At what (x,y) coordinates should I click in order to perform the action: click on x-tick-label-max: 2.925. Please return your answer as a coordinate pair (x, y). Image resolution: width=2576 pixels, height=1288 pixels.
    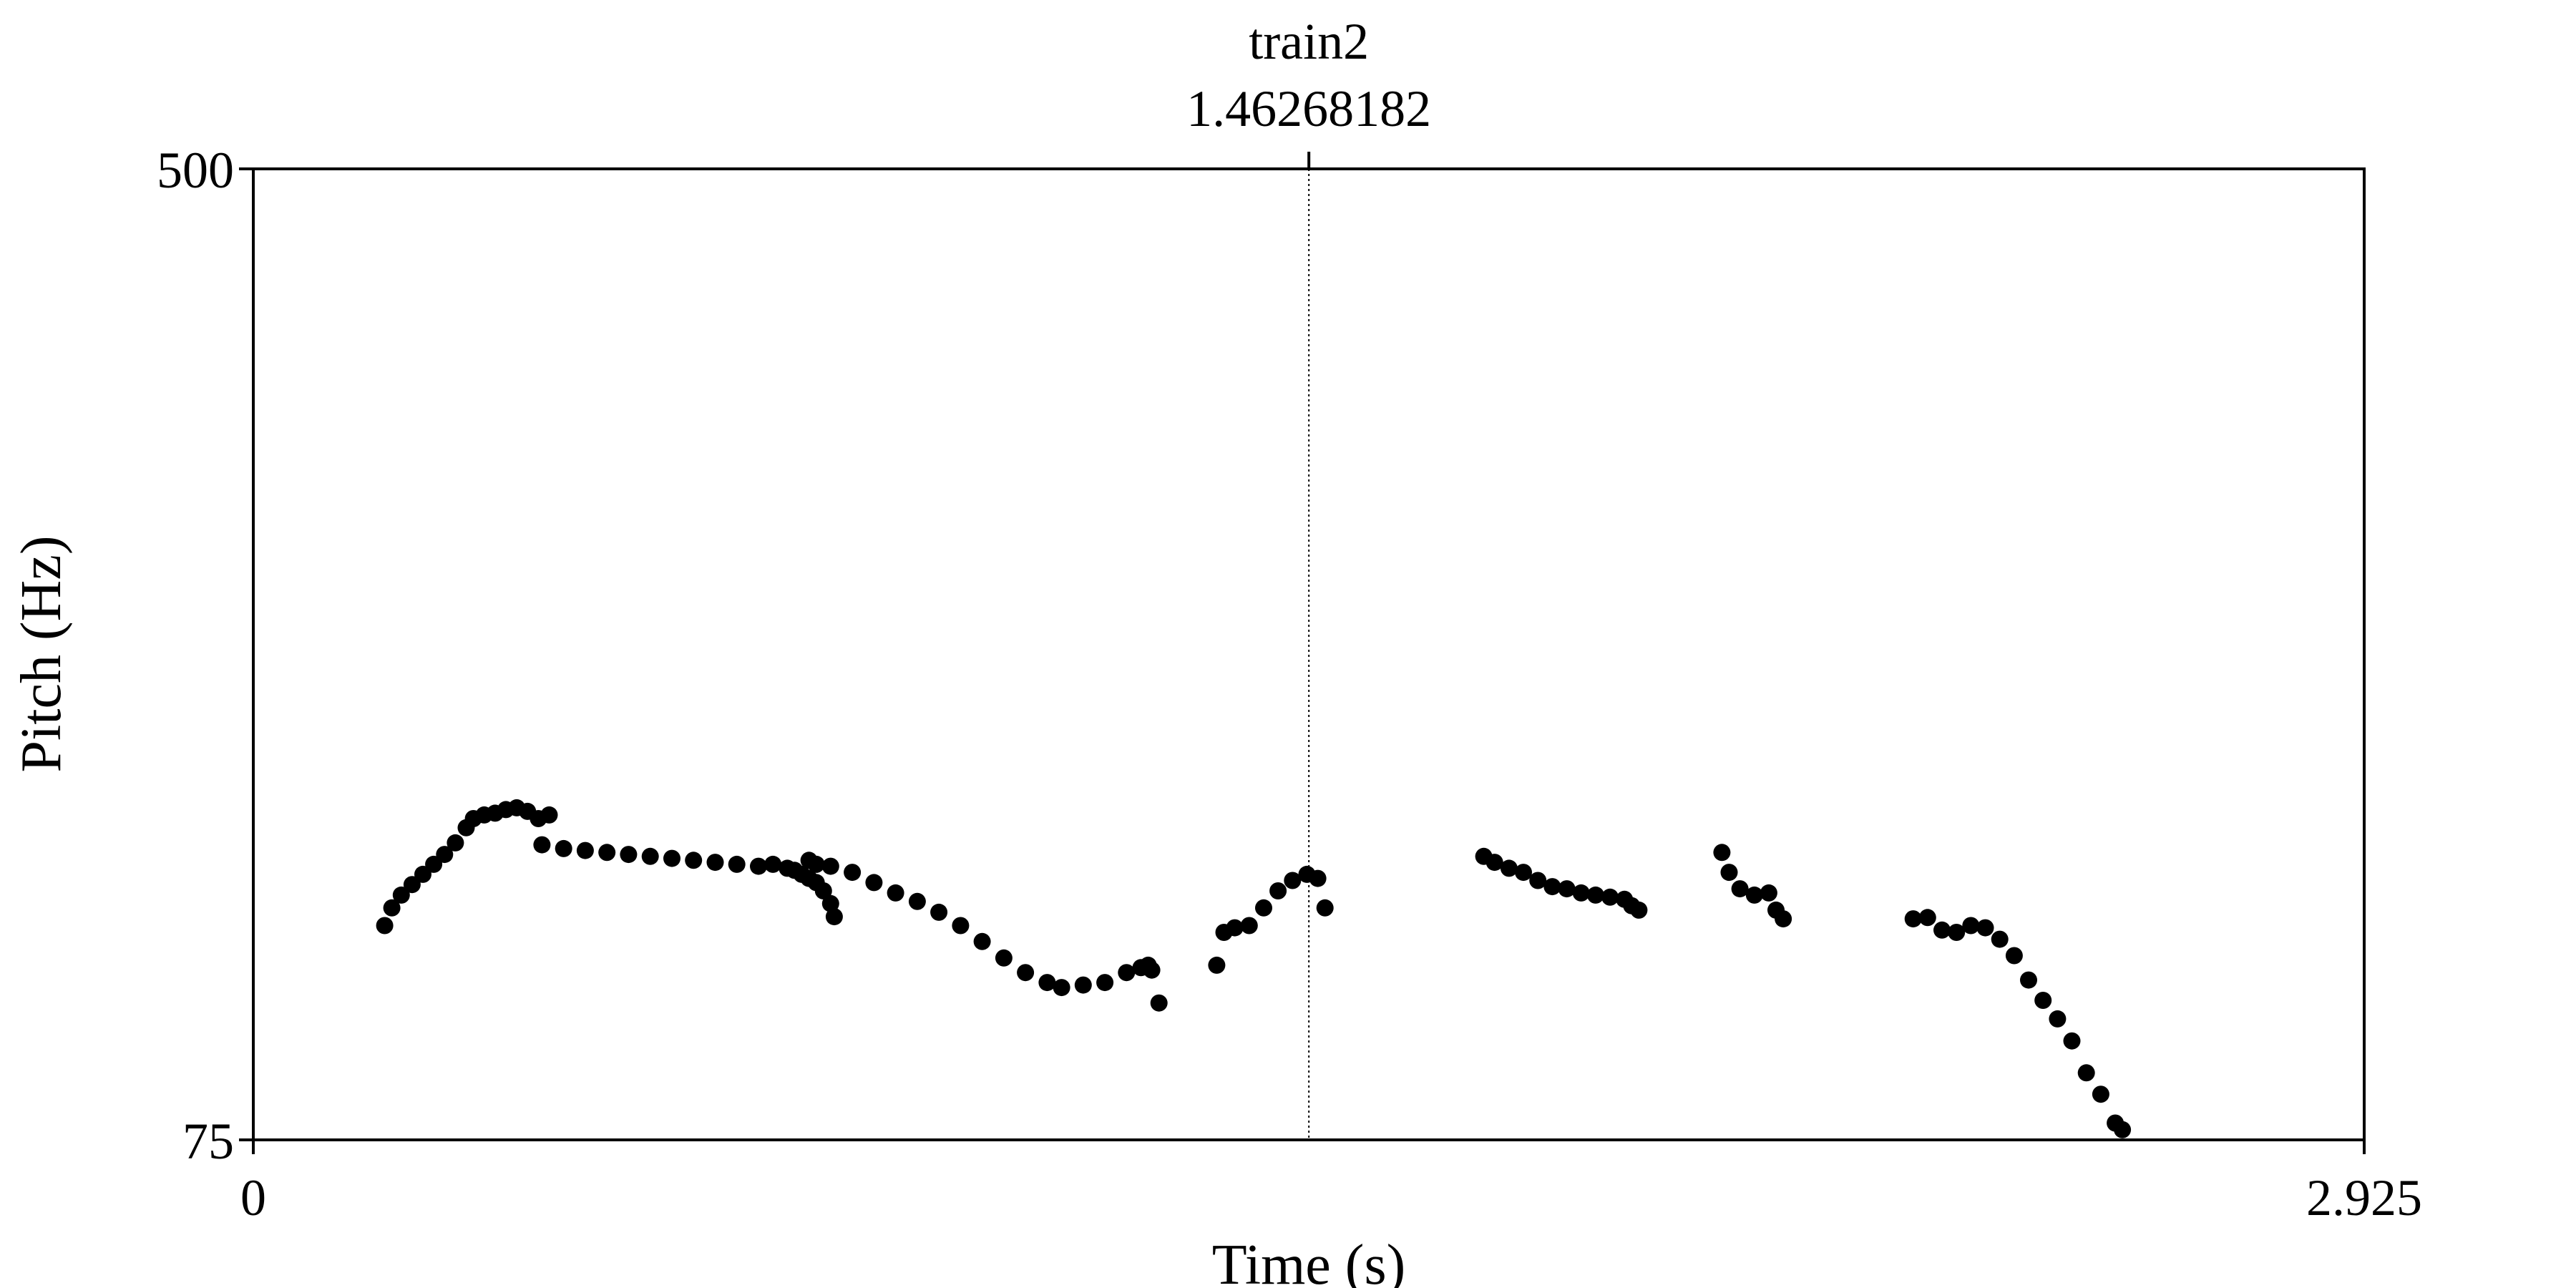
    Looking at the image, I should click on (2364, 1197).